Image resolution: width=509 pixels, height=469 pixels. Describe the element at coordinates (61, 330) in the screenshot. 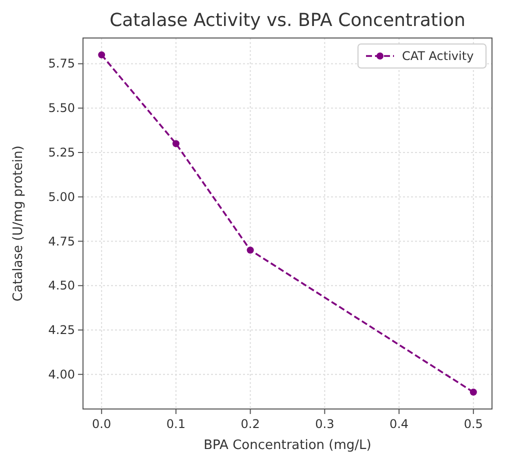

I see `y-tick-label: 4.25` at that location.